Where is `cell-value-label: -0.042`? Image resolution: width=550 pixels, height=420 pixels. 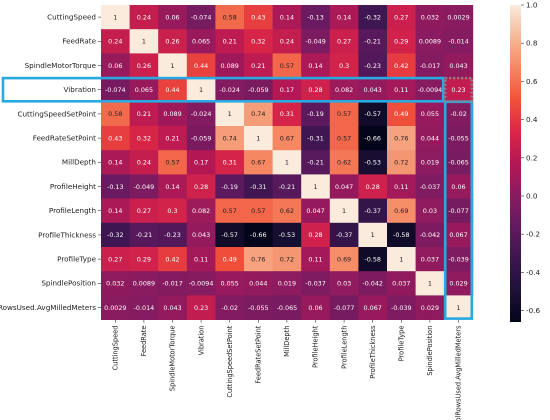
cell-value-label: -0.042 is located at coordinates (372, 284).